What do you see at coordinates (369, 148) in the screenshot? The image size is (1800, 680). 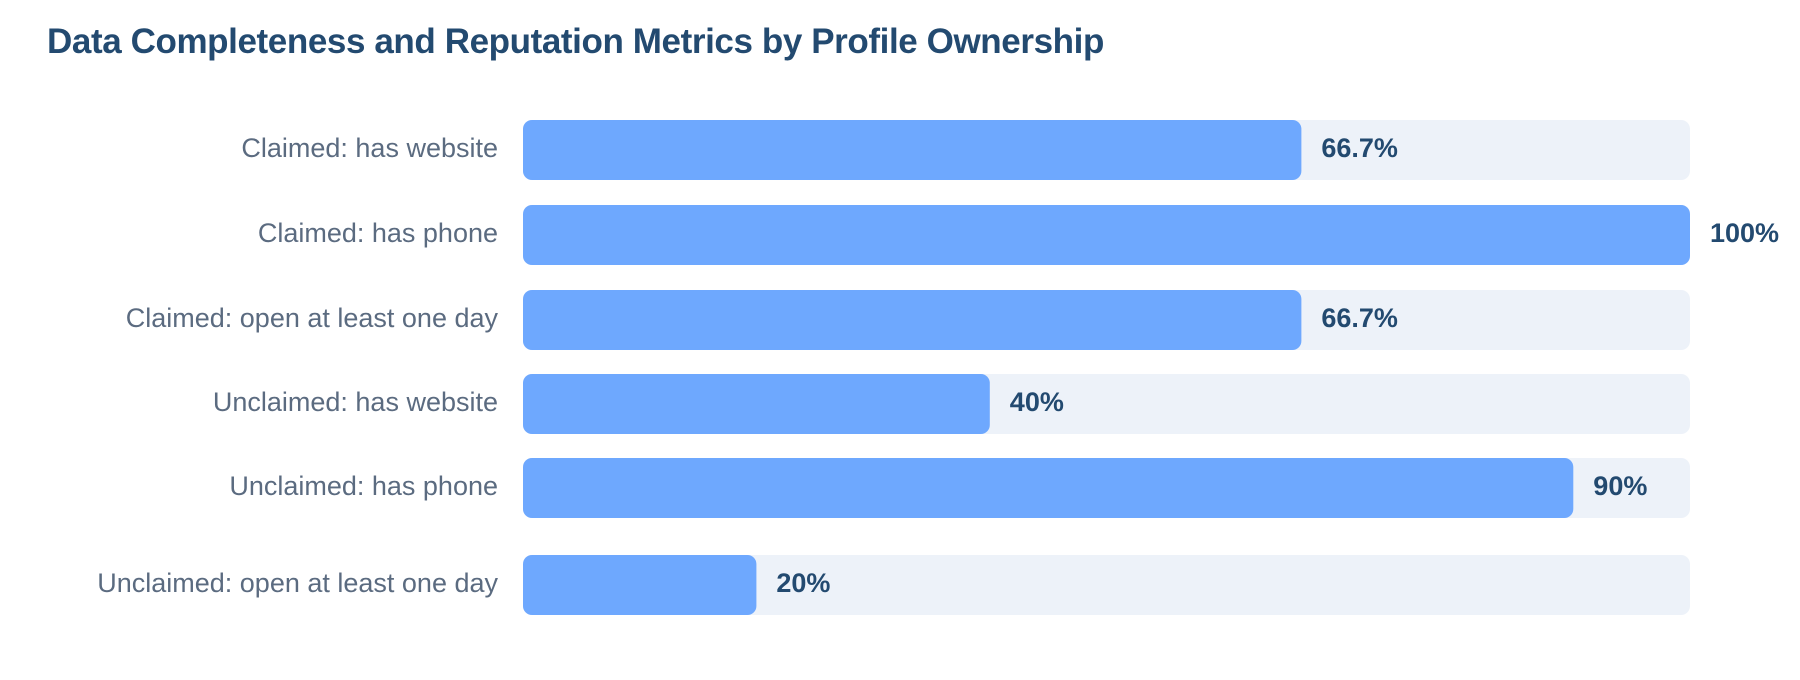 I see `category-label: Claimed: has website` at bounding box center [369, 148].